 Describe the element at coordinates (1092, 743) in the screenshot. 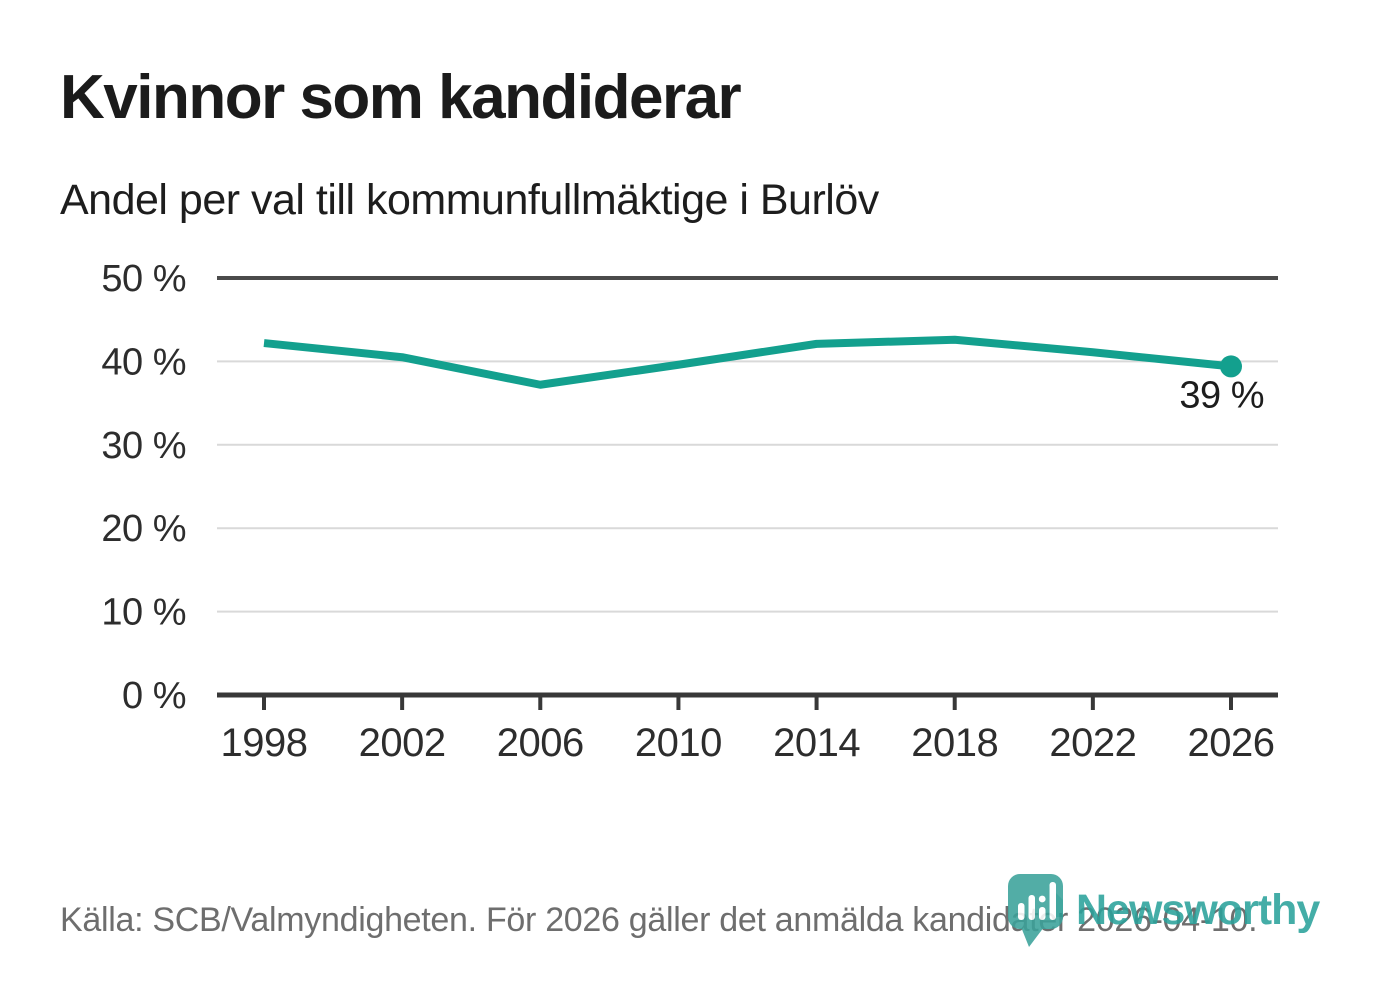

I see `x-tick-label: 2022` at that location.